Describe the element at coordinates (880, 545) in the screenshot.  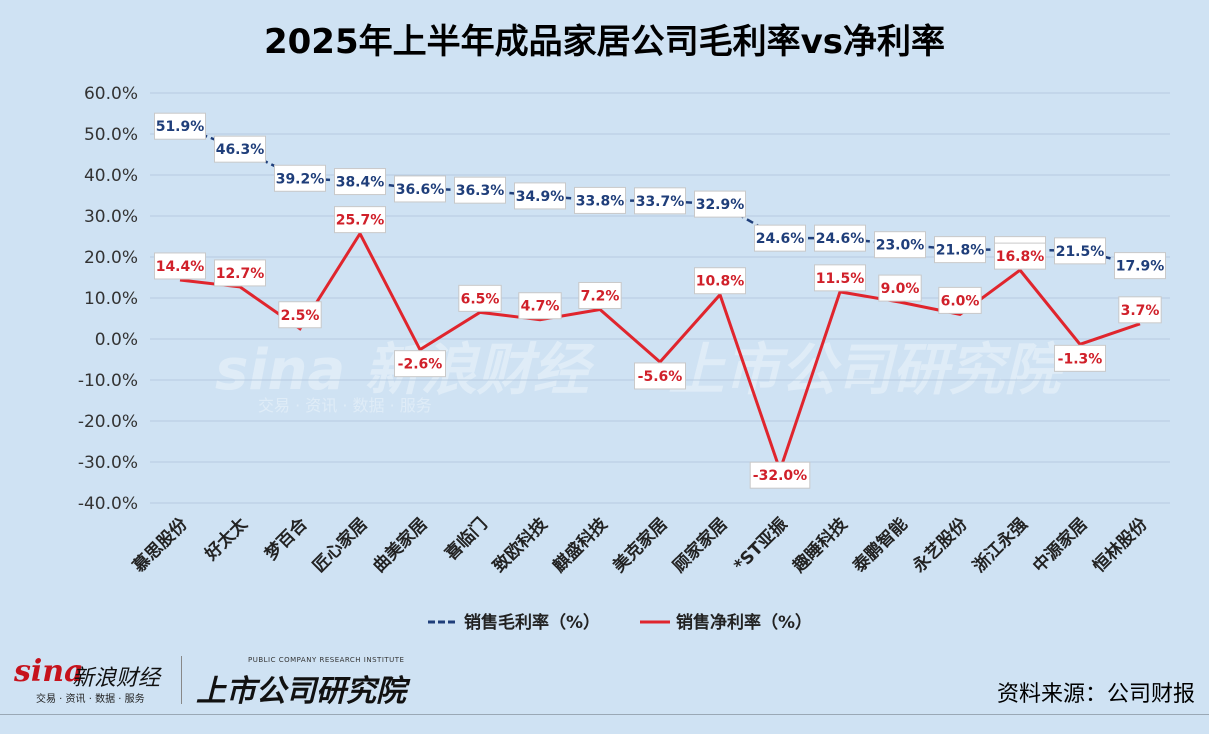
I see `x-tick-label: 泰鹏智能` at that location.